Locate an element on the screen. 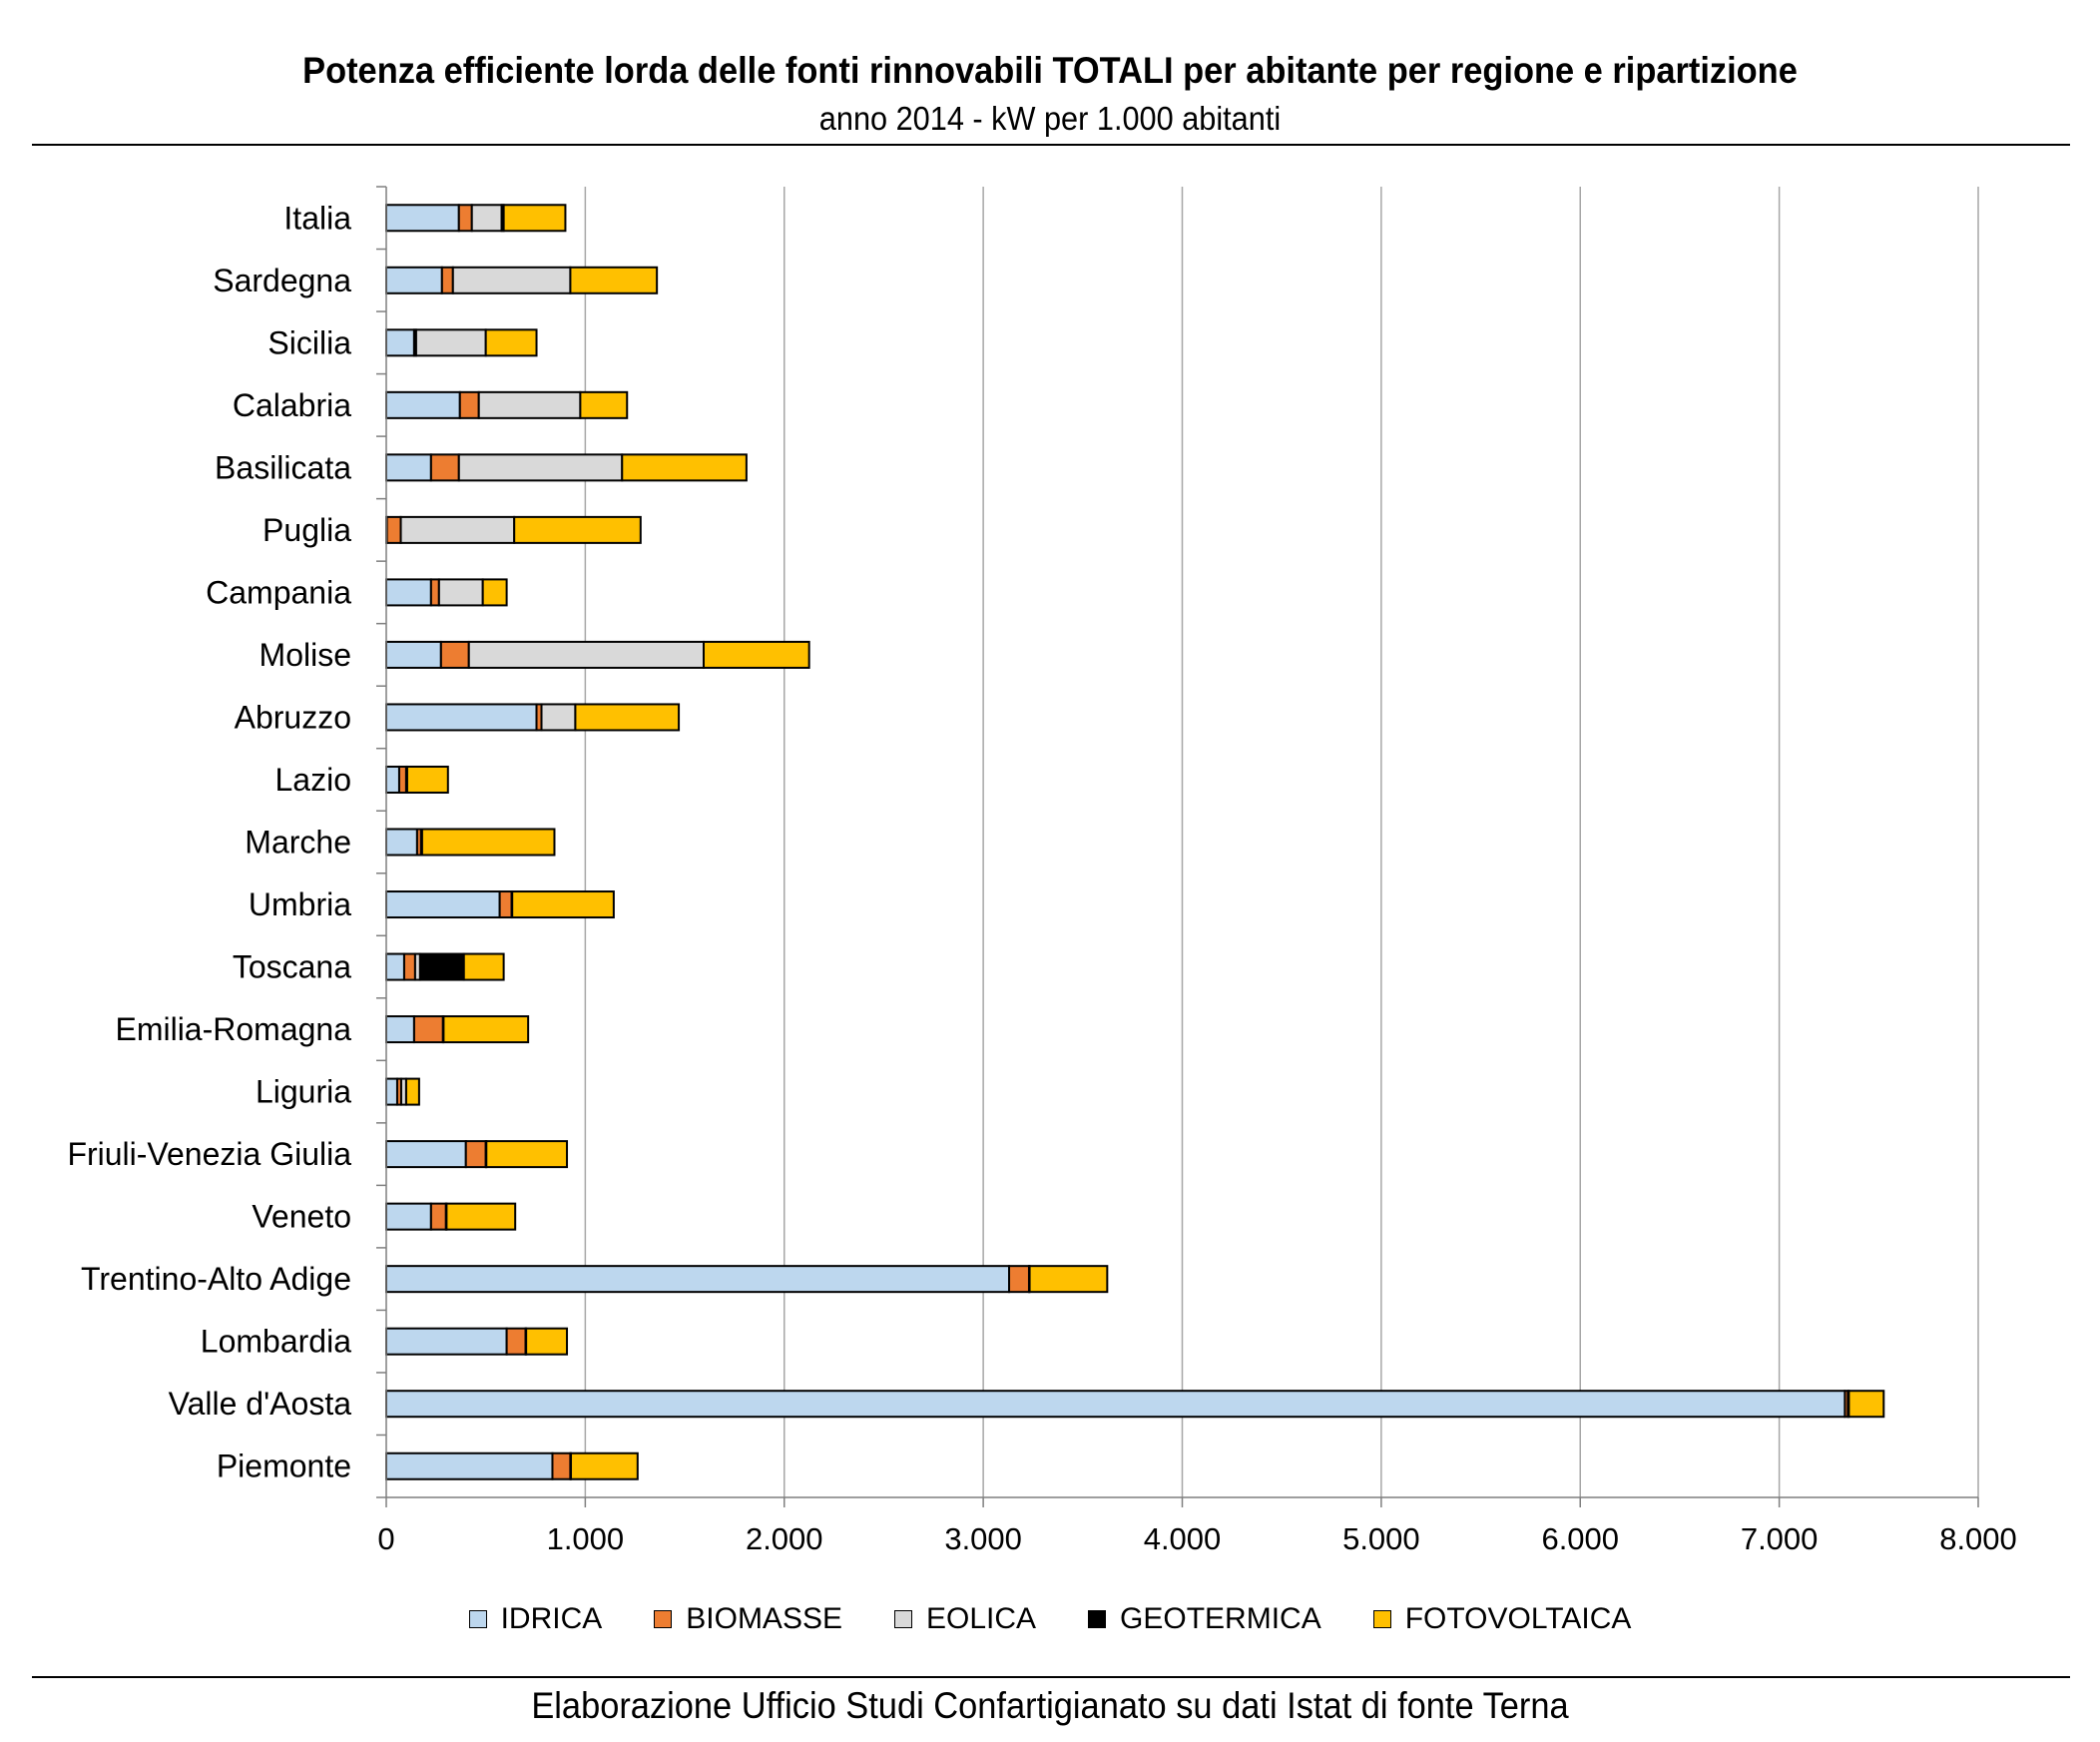 Image resolution: width=2100 pixels, height=1742 pixels. legend-label: GEOTERMICA is located at coordinates (1220, 1618).